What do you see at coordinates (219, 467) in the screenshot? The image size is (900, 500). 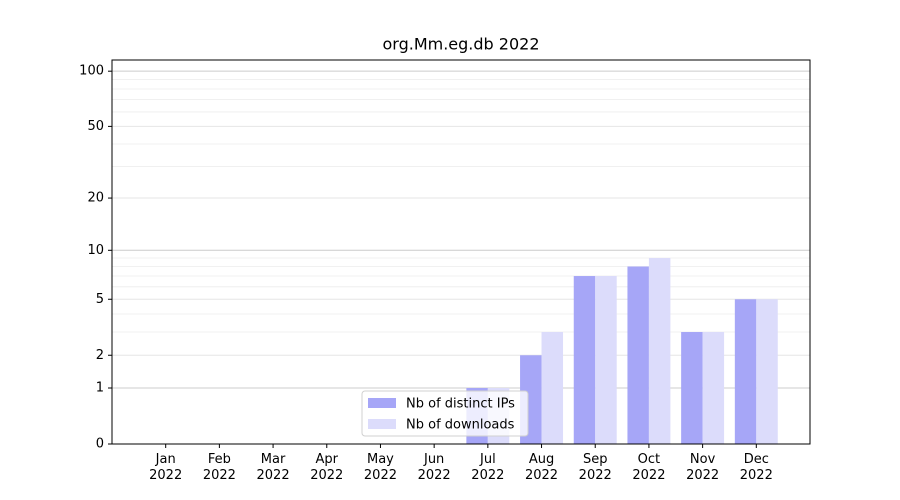 I see `x-tick-label: Feb 2022` at bounding box center [219, 467].